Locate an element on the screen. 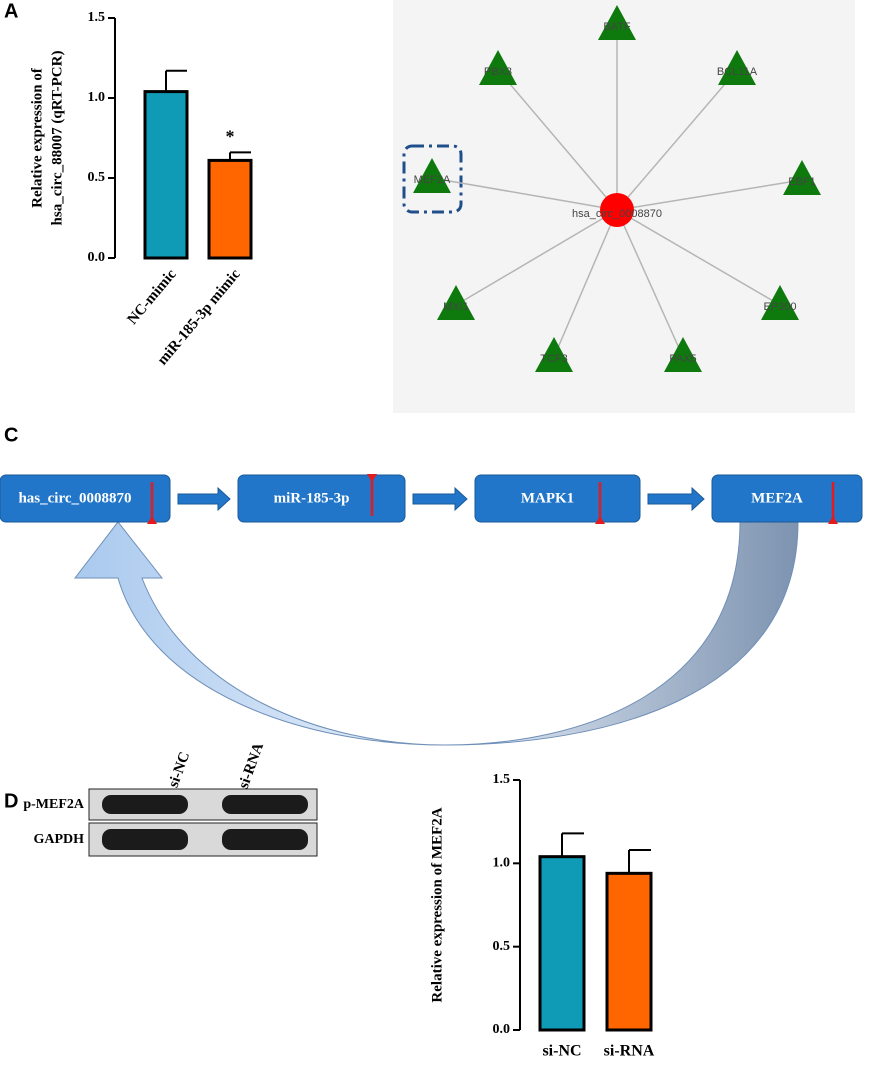  panel-label: C is located at coordinates (11, 435).